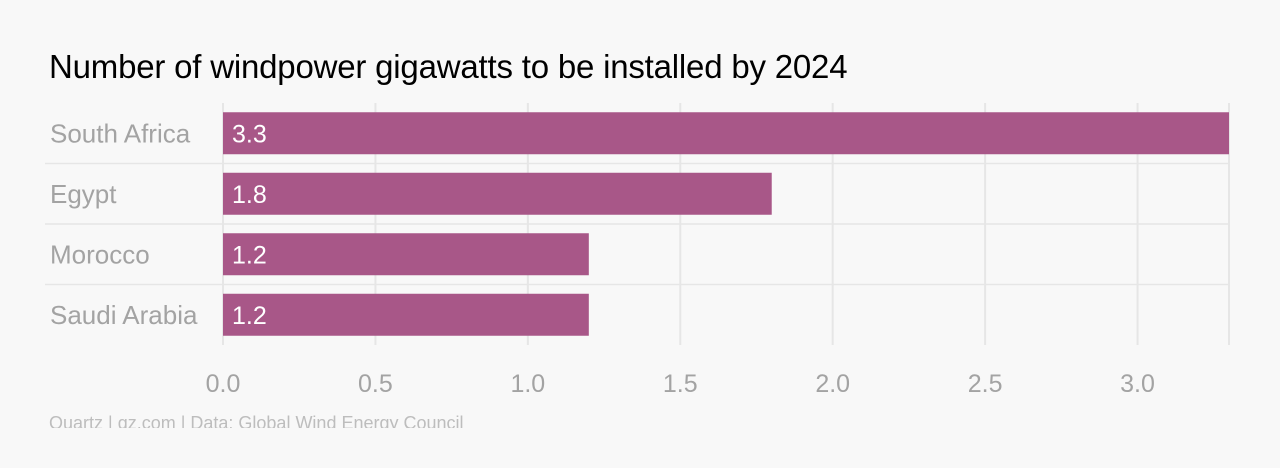  Describe the element at coordinates (1137, 384) in the screenshot. I see `x-tick-label: 3.0` at that location.